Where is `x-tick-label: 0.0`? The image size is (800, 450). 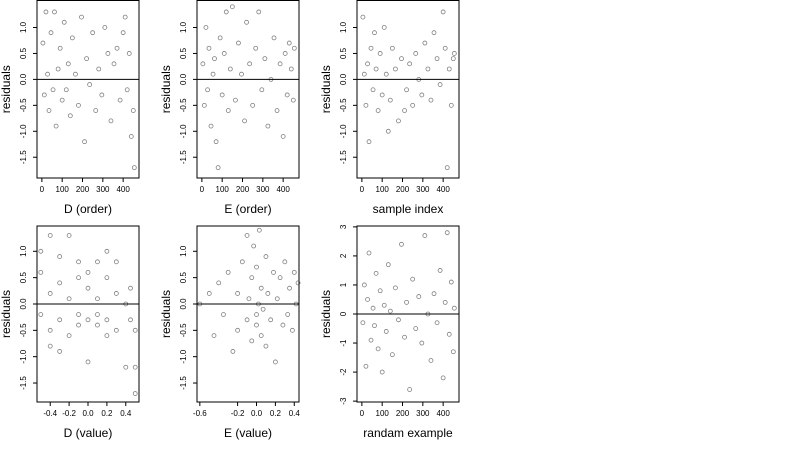 x-tick-label: 0.0 is located at coordinates (257, 413).